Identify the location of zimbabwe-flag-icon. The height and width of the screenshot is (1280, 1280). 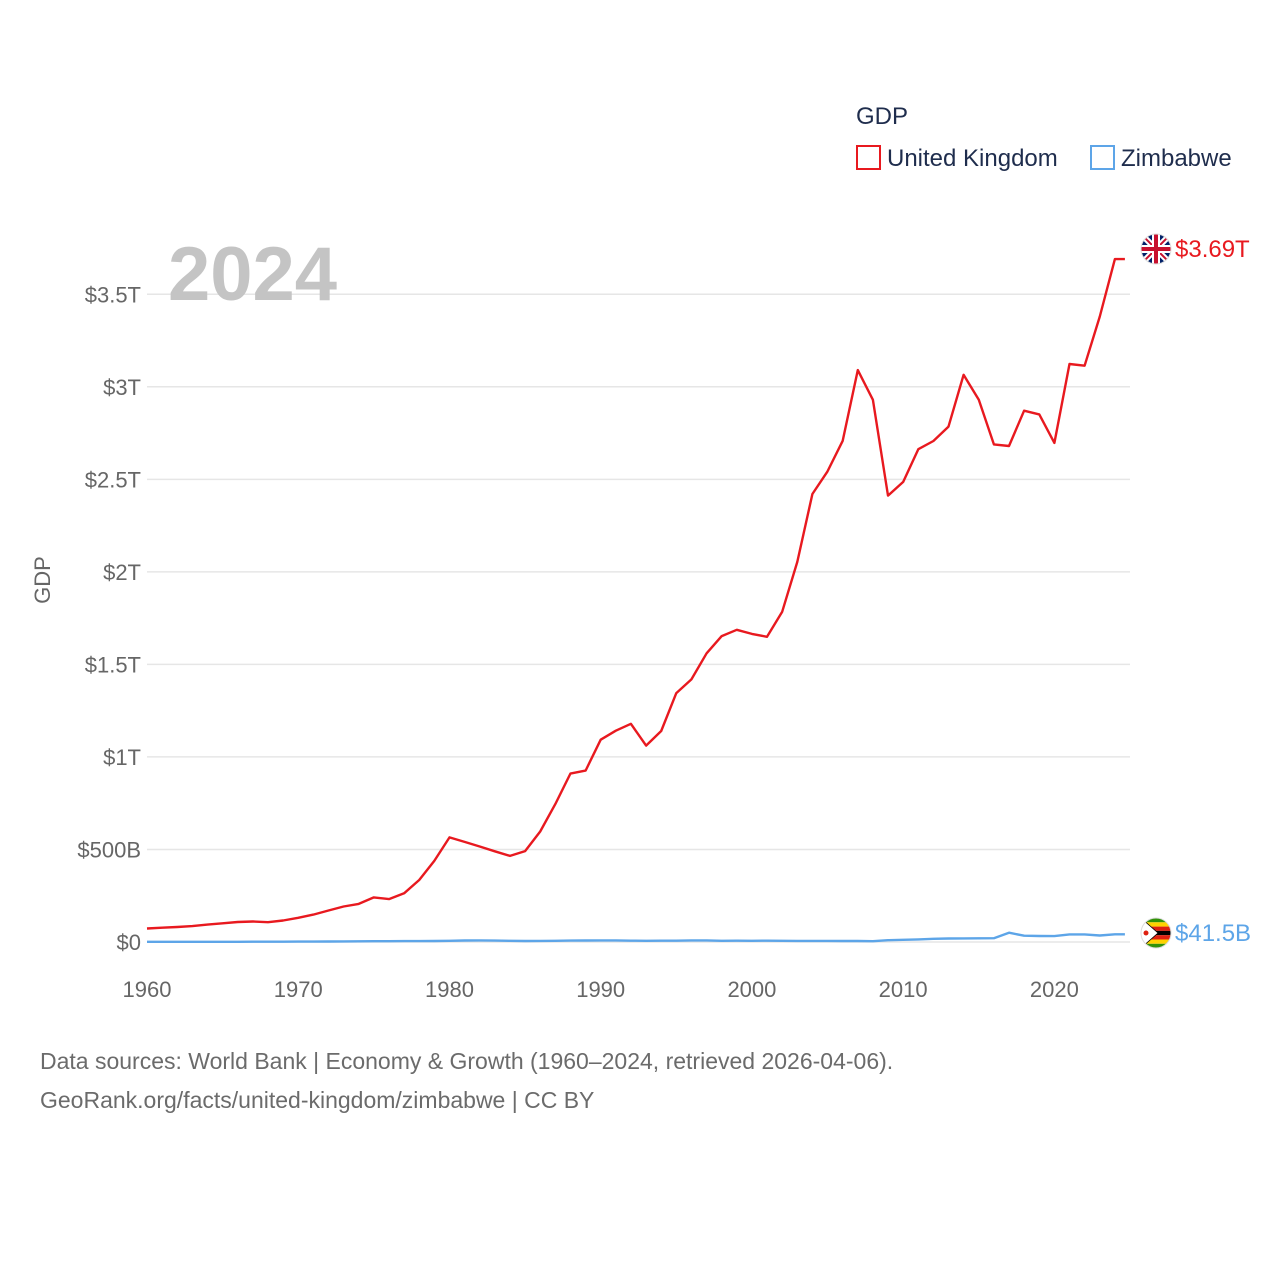
(1156, 933).